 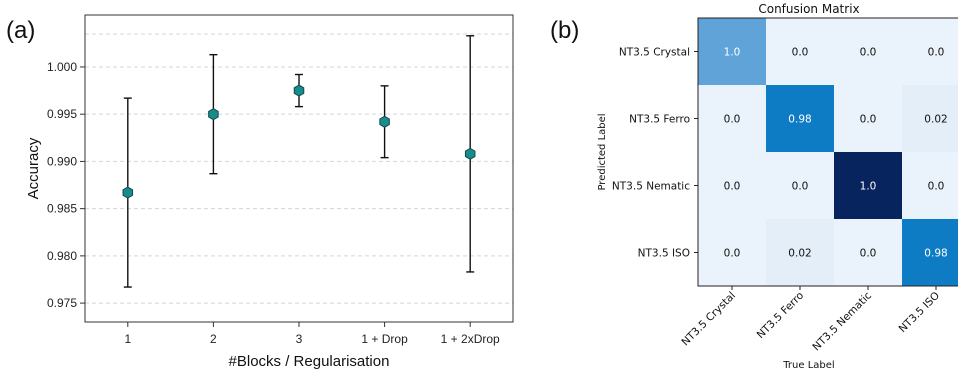 What do you see at coordinates (127, 339) in the screenshot?
I see `x-tick-label: 1` at bounding box center [127, 339].